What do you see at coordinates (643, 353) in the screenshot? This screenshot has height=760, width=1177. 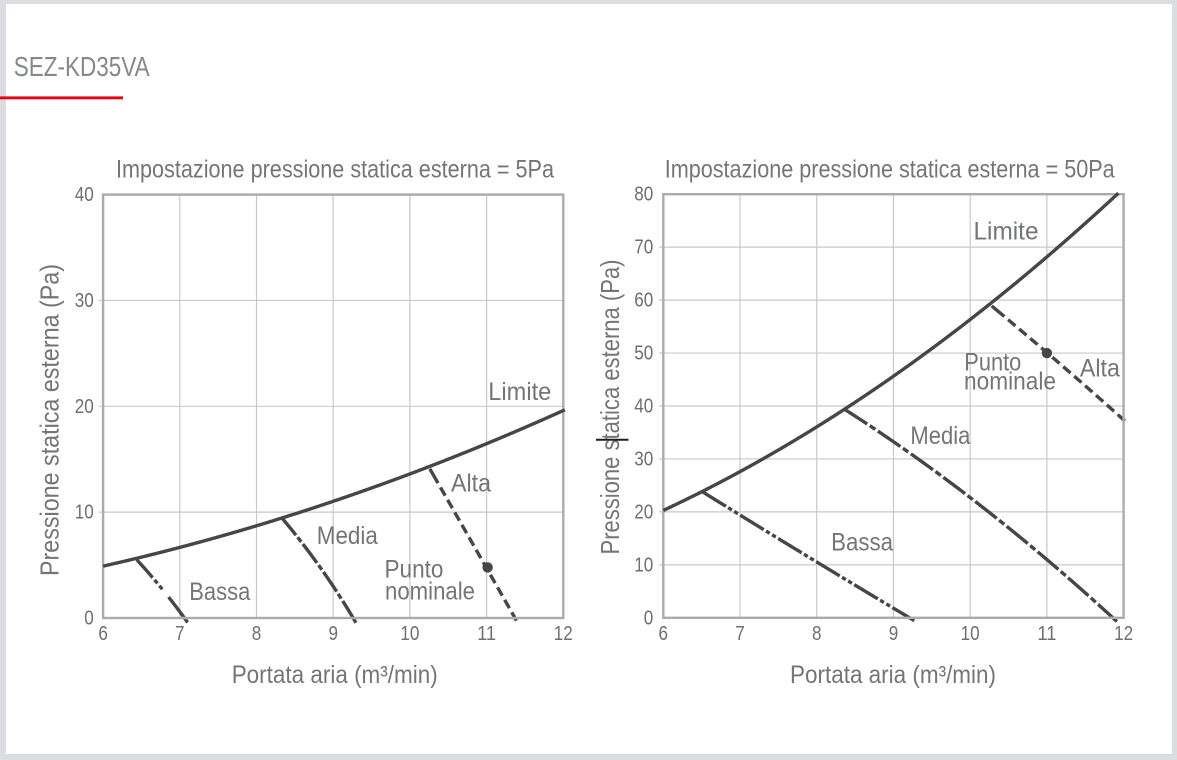 I see `svg-text: 50` at bounding box center [643, 353].